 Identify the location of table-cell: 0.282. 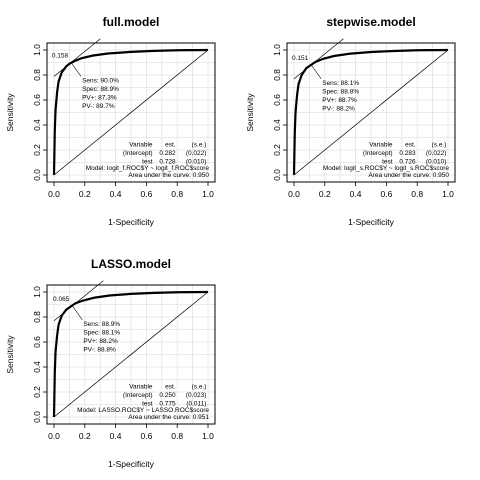
(167, 153).